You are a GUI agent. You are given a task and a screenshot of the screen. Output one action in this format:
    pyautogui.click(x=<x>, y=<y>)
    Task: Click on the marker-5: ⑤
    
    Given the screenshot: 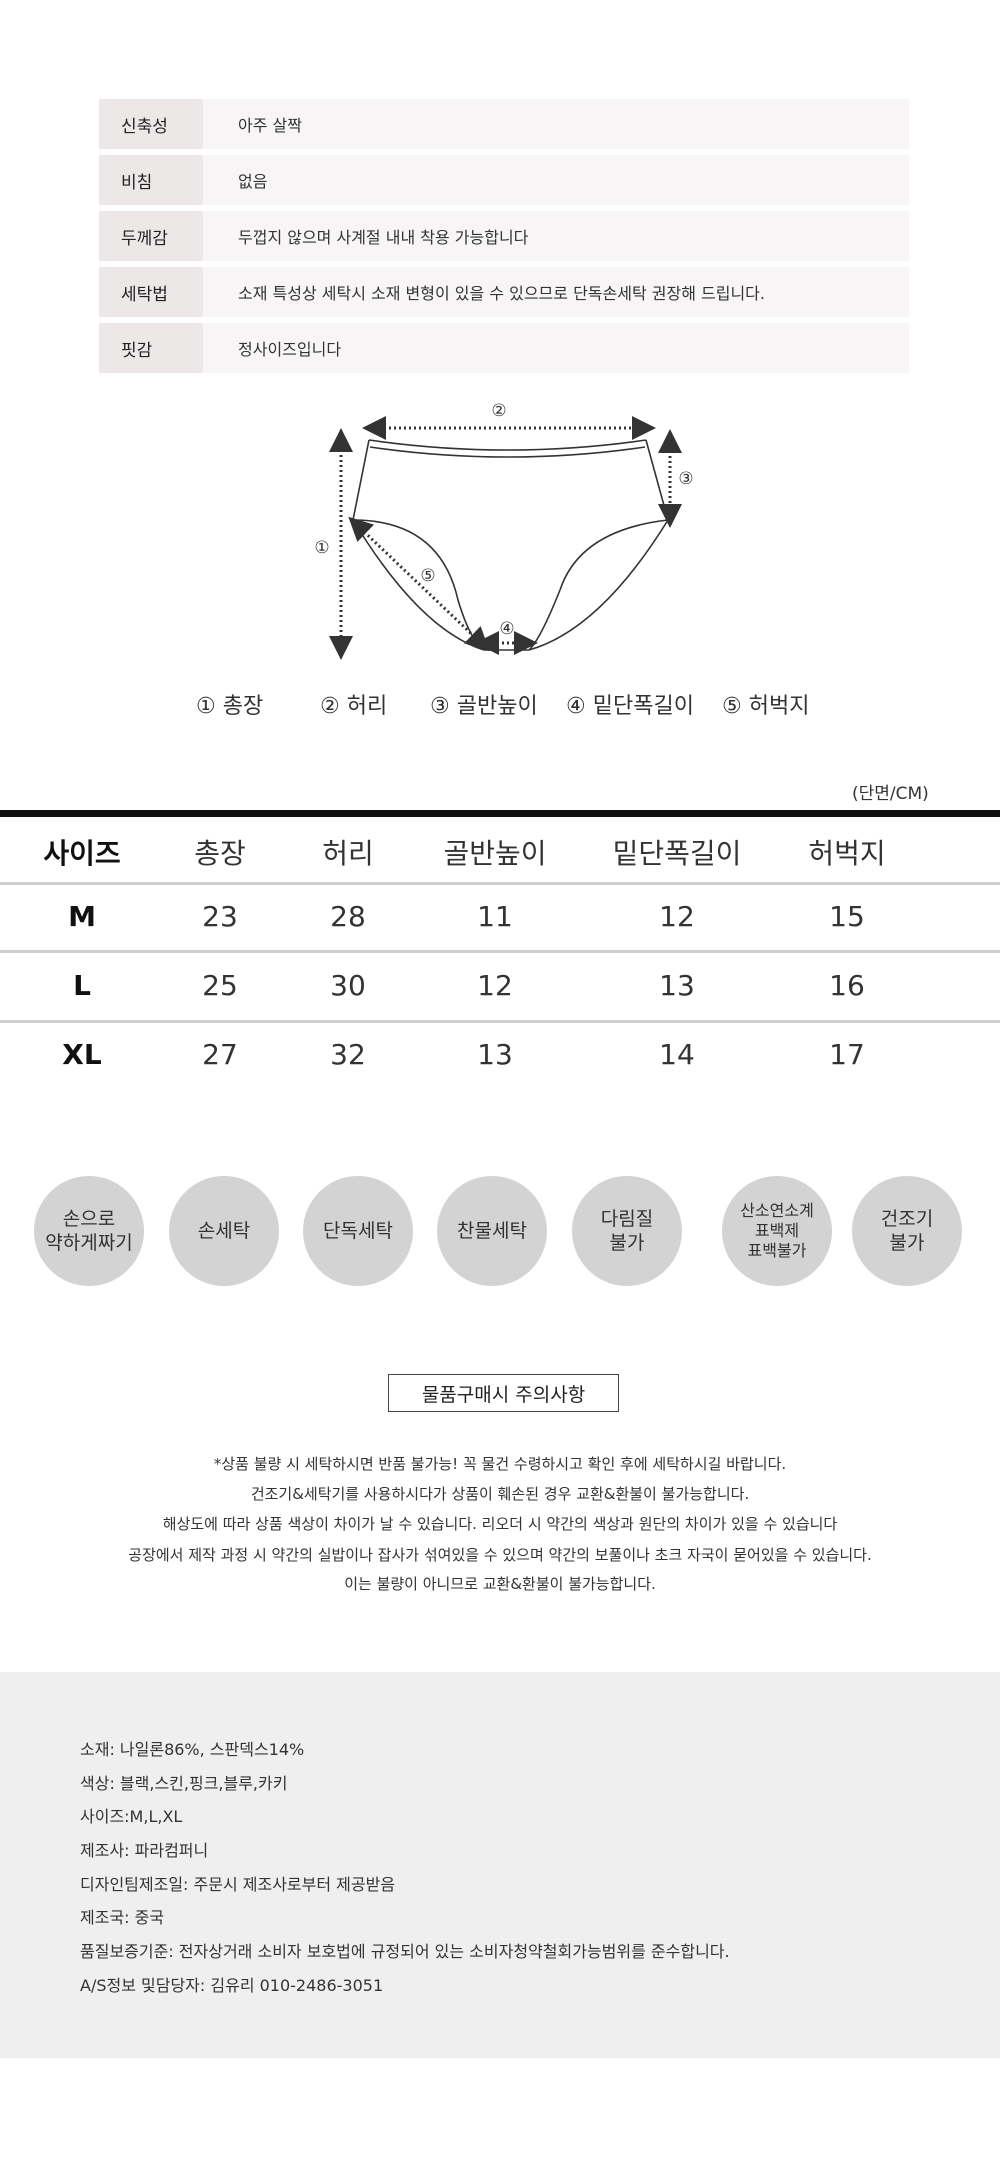 What is the action you would take?
    pyautogui.click(x=427, y=576)
    